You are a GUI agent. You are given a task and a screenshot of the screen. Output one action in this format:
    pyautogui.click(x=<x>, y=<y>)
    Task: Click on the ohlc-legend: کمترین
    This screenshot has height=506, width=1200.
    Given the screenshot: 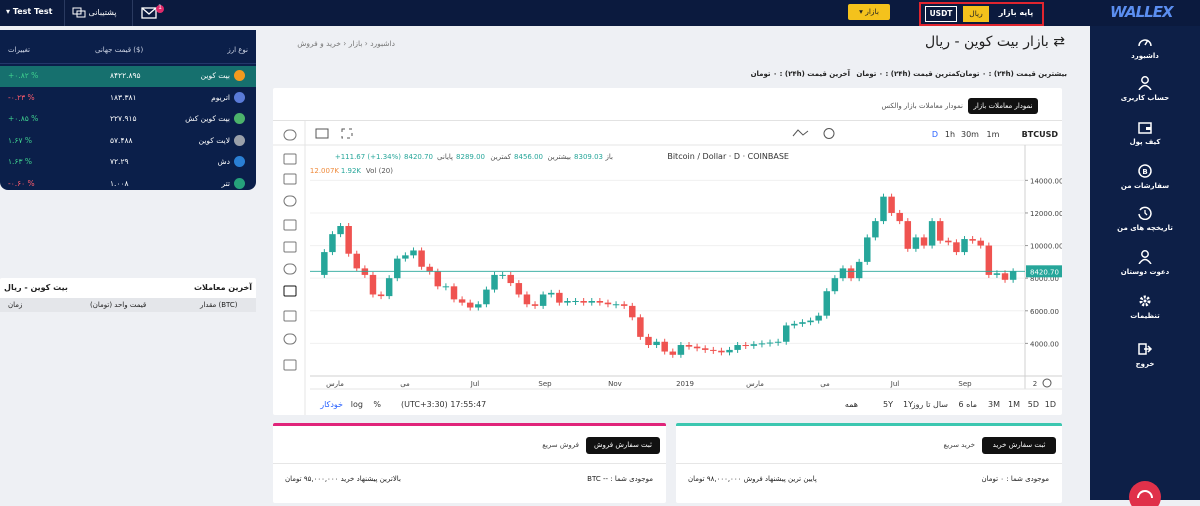 What is the action you would take?
    pyautogui.click(x=500, y=157)
    